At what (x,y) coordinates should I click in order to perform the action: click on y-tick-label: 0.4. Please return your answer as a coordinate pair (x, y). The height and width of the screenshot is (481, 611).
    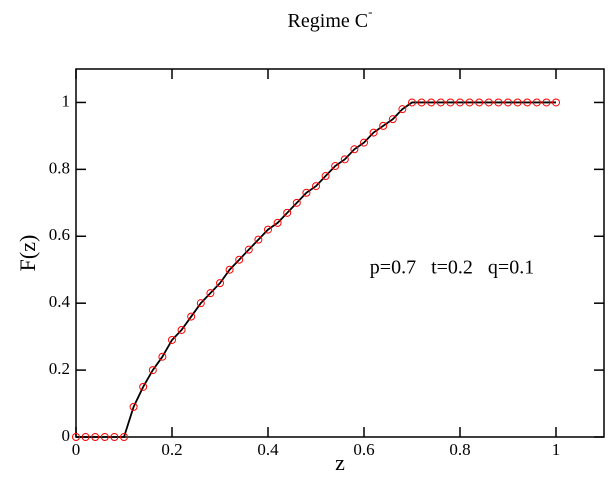
    Looking at the image, I should click on (60, 301).